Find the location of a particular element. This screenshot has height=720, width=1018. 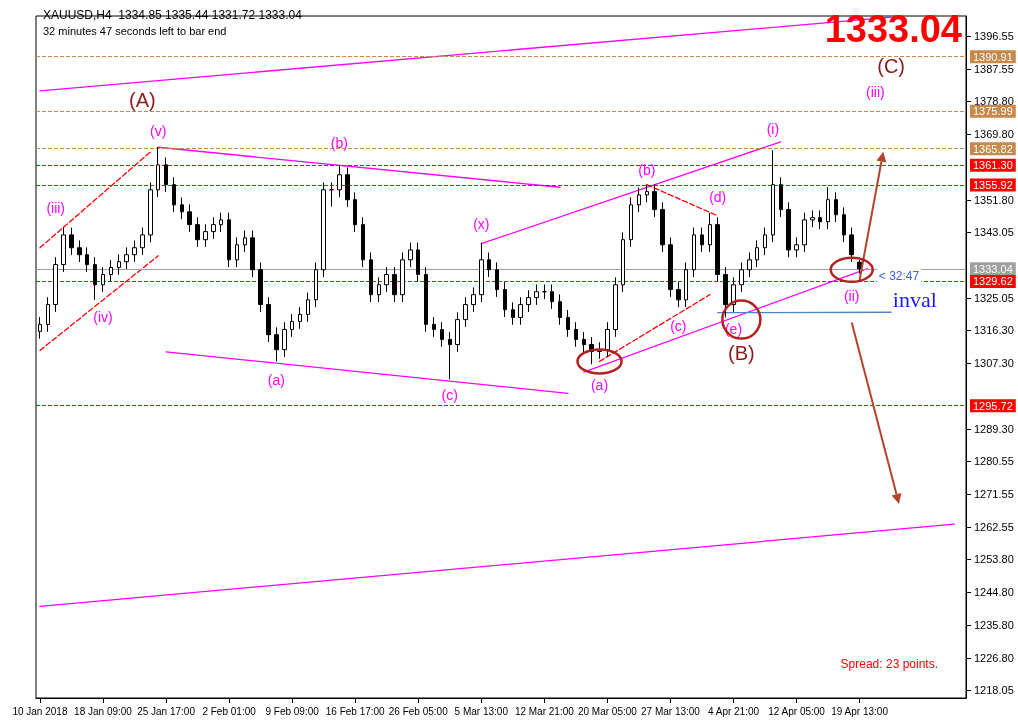

y-tick-label: 1280.55 is located at coordinates (994, 461).